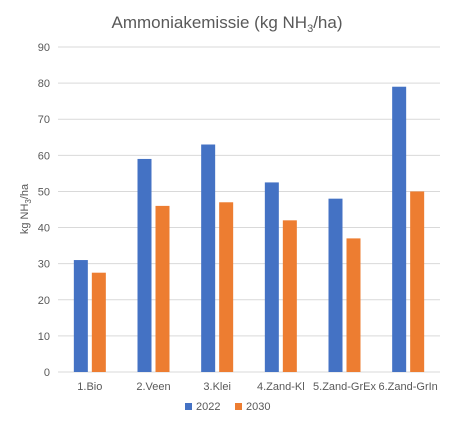  I want to click on legend-label: 2022, so click(208, 407).